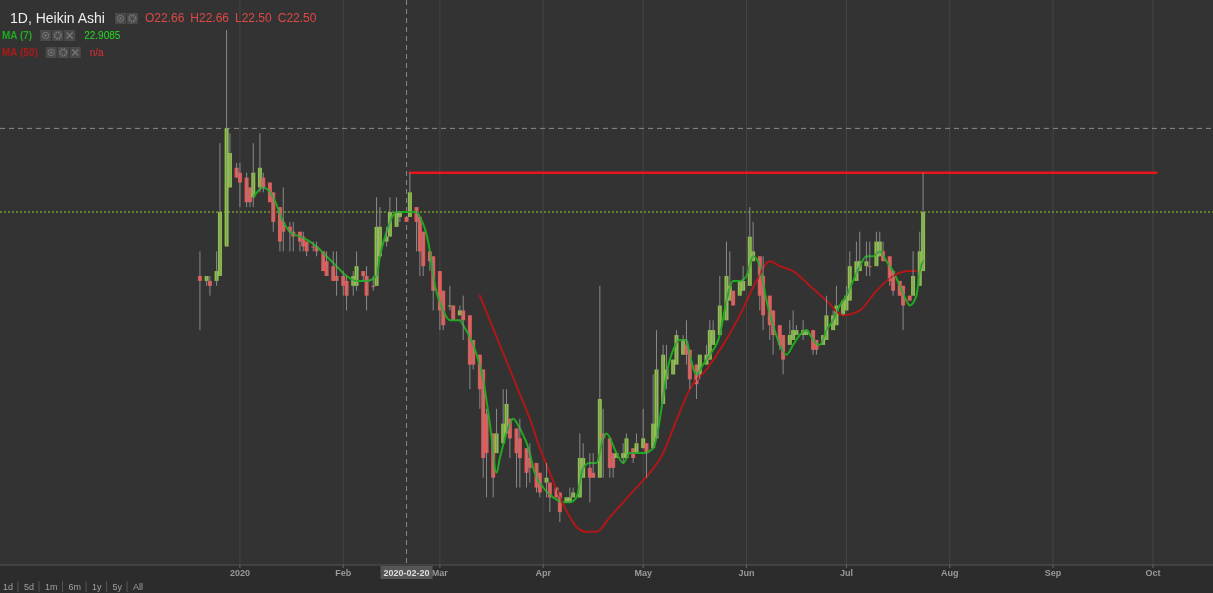 The width and height of the screenshot is (1213, 593). What do you see at coordinates (8, 587) in the screenshot?
I see `text: 1d` at bounding box center [8, 587].